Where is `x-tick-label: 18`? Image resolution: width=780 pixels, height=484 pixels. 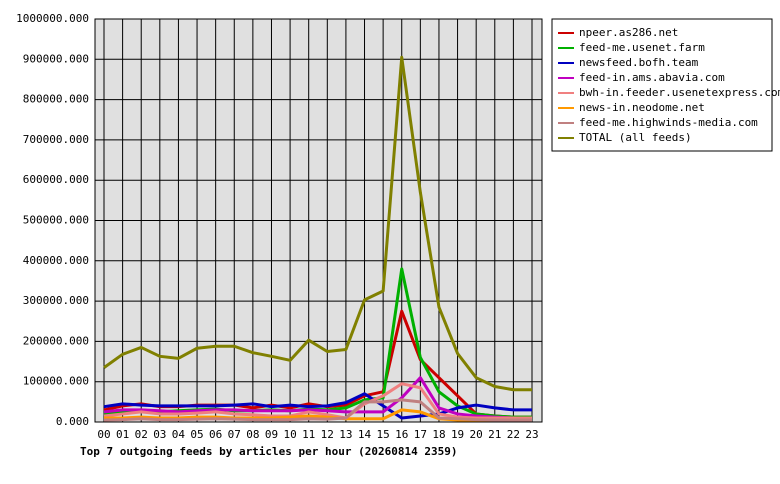 x-tick-label: 18 is located at coordinates (438, 434).